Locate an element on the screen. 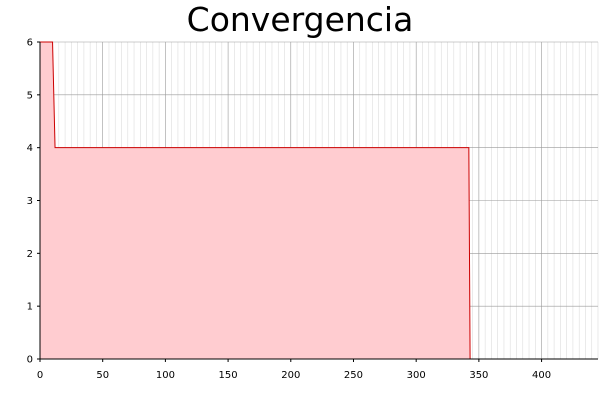 The height and width of the screenshot is (400, 600). y-tick-label: 4 is located at coordinates (30, 148).